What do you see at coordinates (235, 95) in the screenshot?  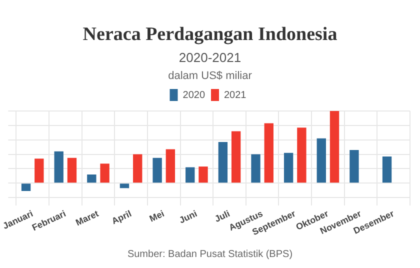 I see `legend-label: 2021` at bounding box center [235, 95].